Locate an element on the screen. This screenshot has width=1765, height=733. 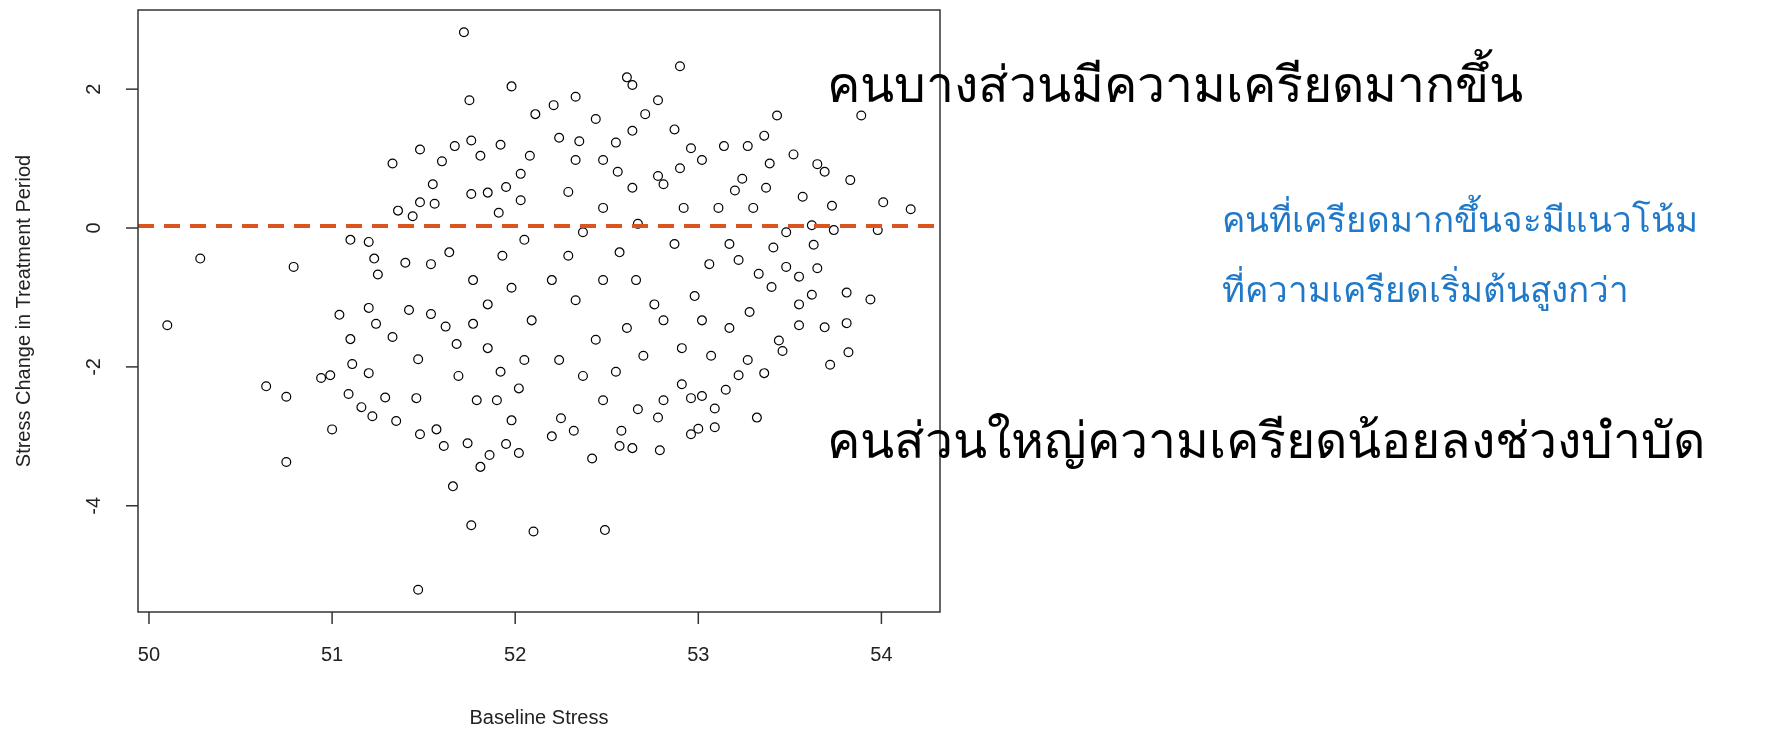
y-tick-label: -4 is located at coordinates (93, 505).